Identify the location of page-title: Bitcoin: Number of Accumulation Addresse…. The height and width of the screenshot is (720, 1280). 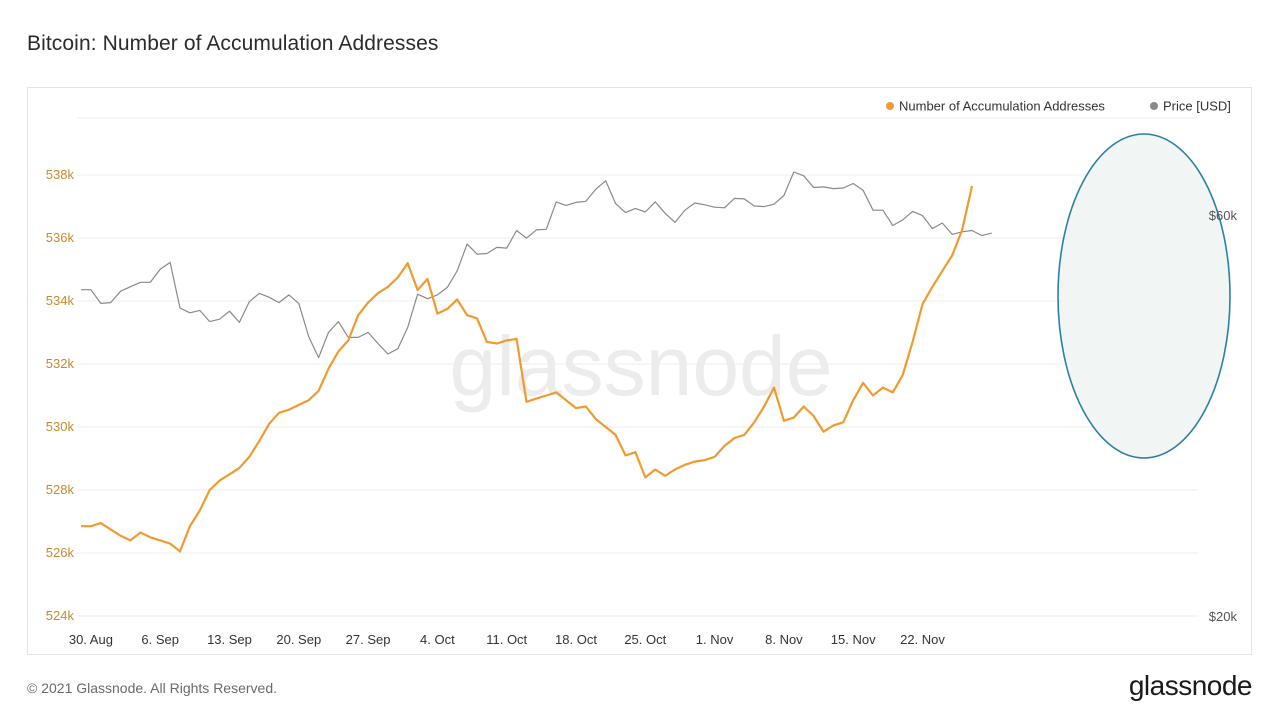
(233, 43).